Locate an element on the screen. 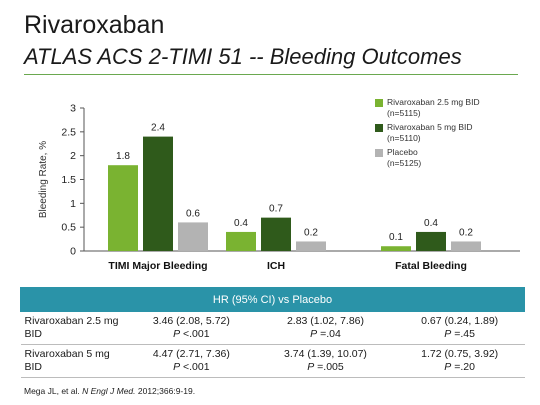  data-label: 0.1 is located at coordinates (396, 237).